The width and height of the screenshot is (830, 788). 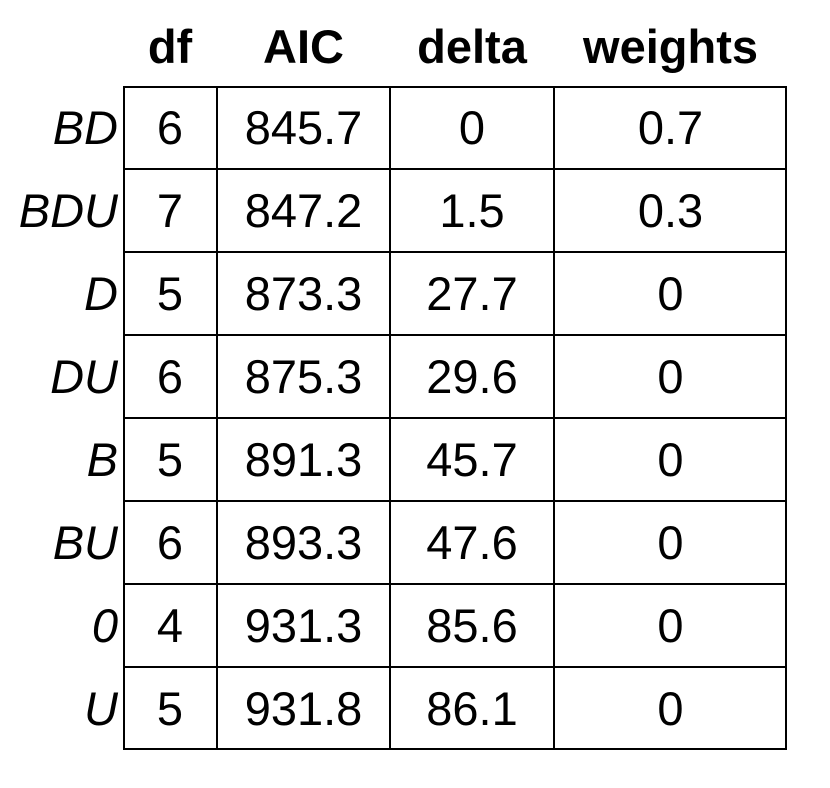 I want to click on column-header-delta: delta, so click(x=472, y=46).